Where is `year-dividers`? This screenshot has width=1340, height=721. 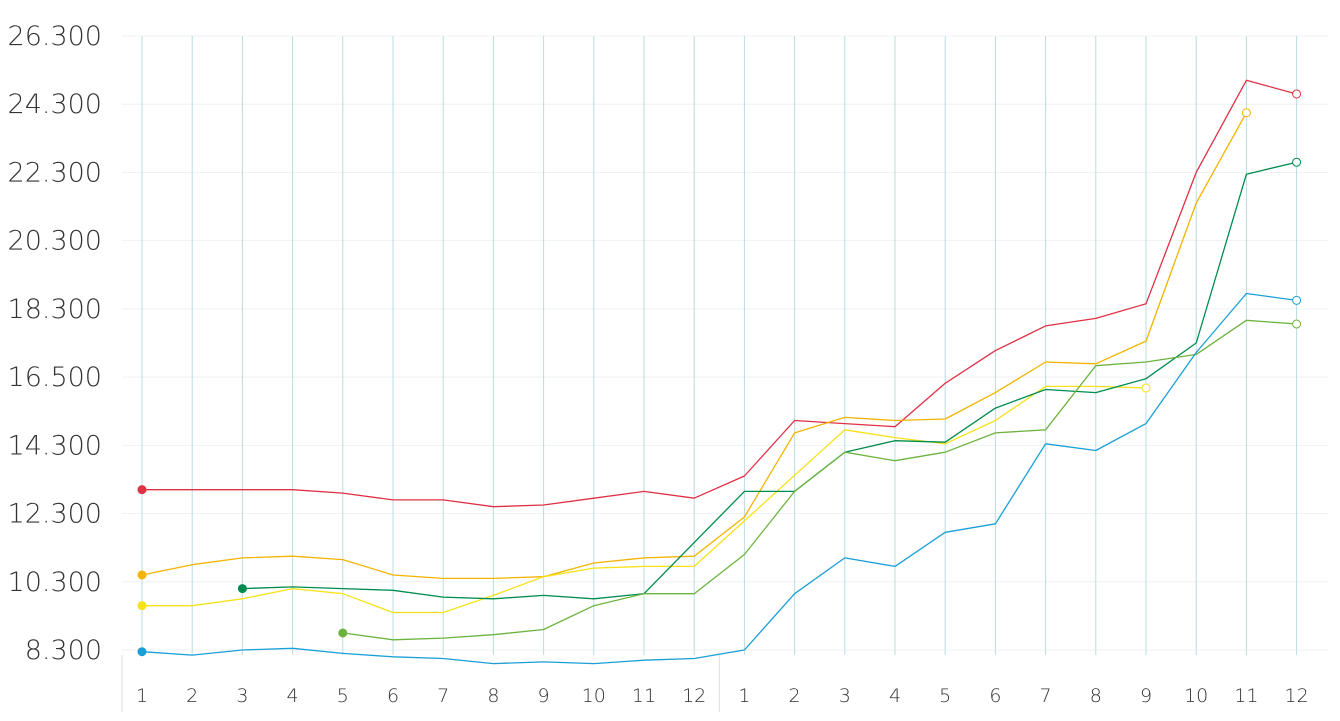
year-dividers is located at coordinates (420, 683).